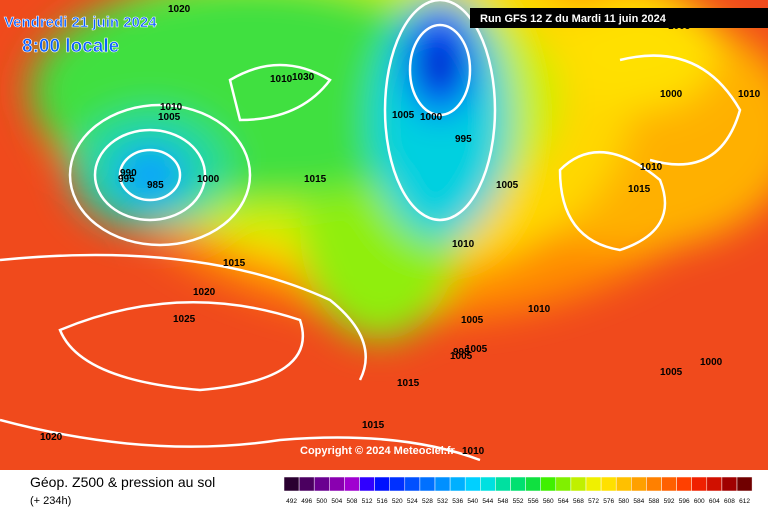 The width and height of the screenshot is (768, 512). Describe the element at coordinates (291, 501) in the screenshot. I see `scale-label: 492` at that location.